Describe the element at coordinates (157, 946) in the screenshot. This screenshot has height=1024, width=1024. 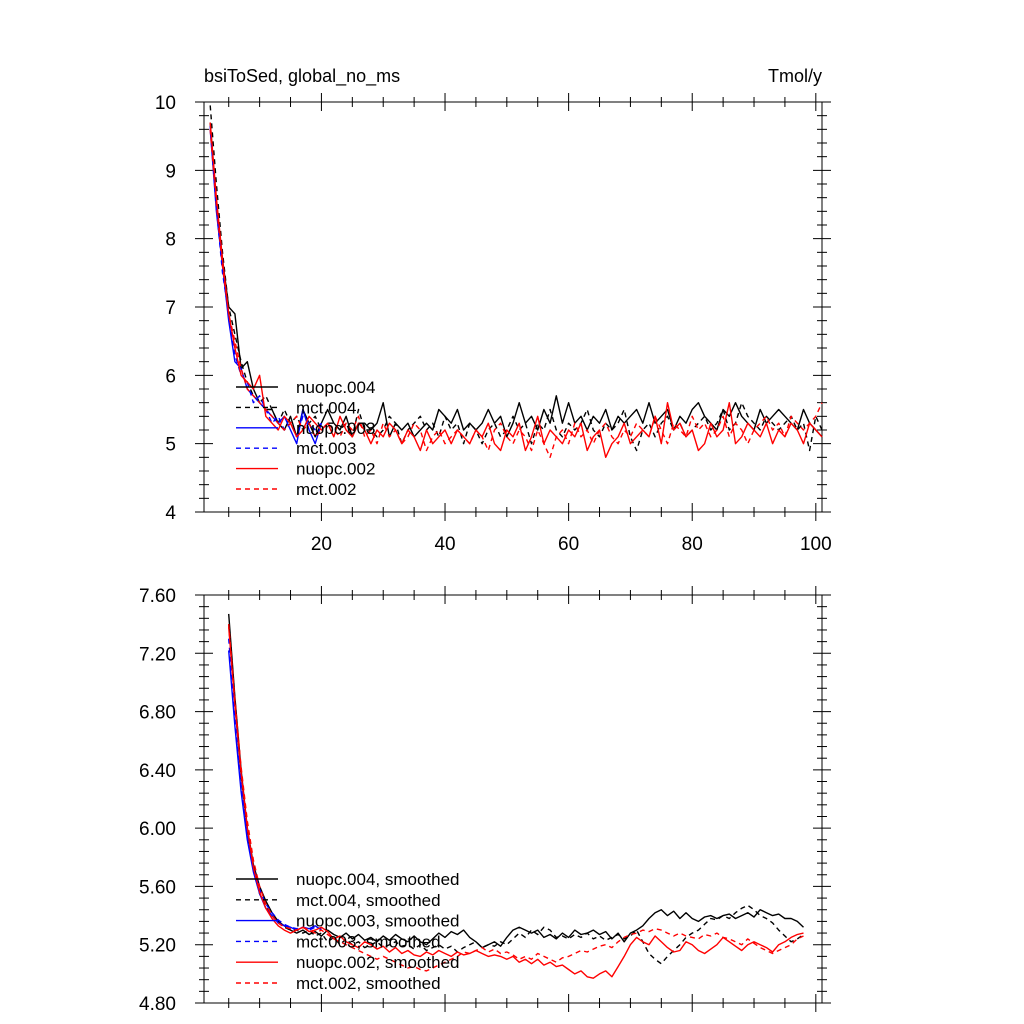
I see `y-tick-label: 5.20` at that location.